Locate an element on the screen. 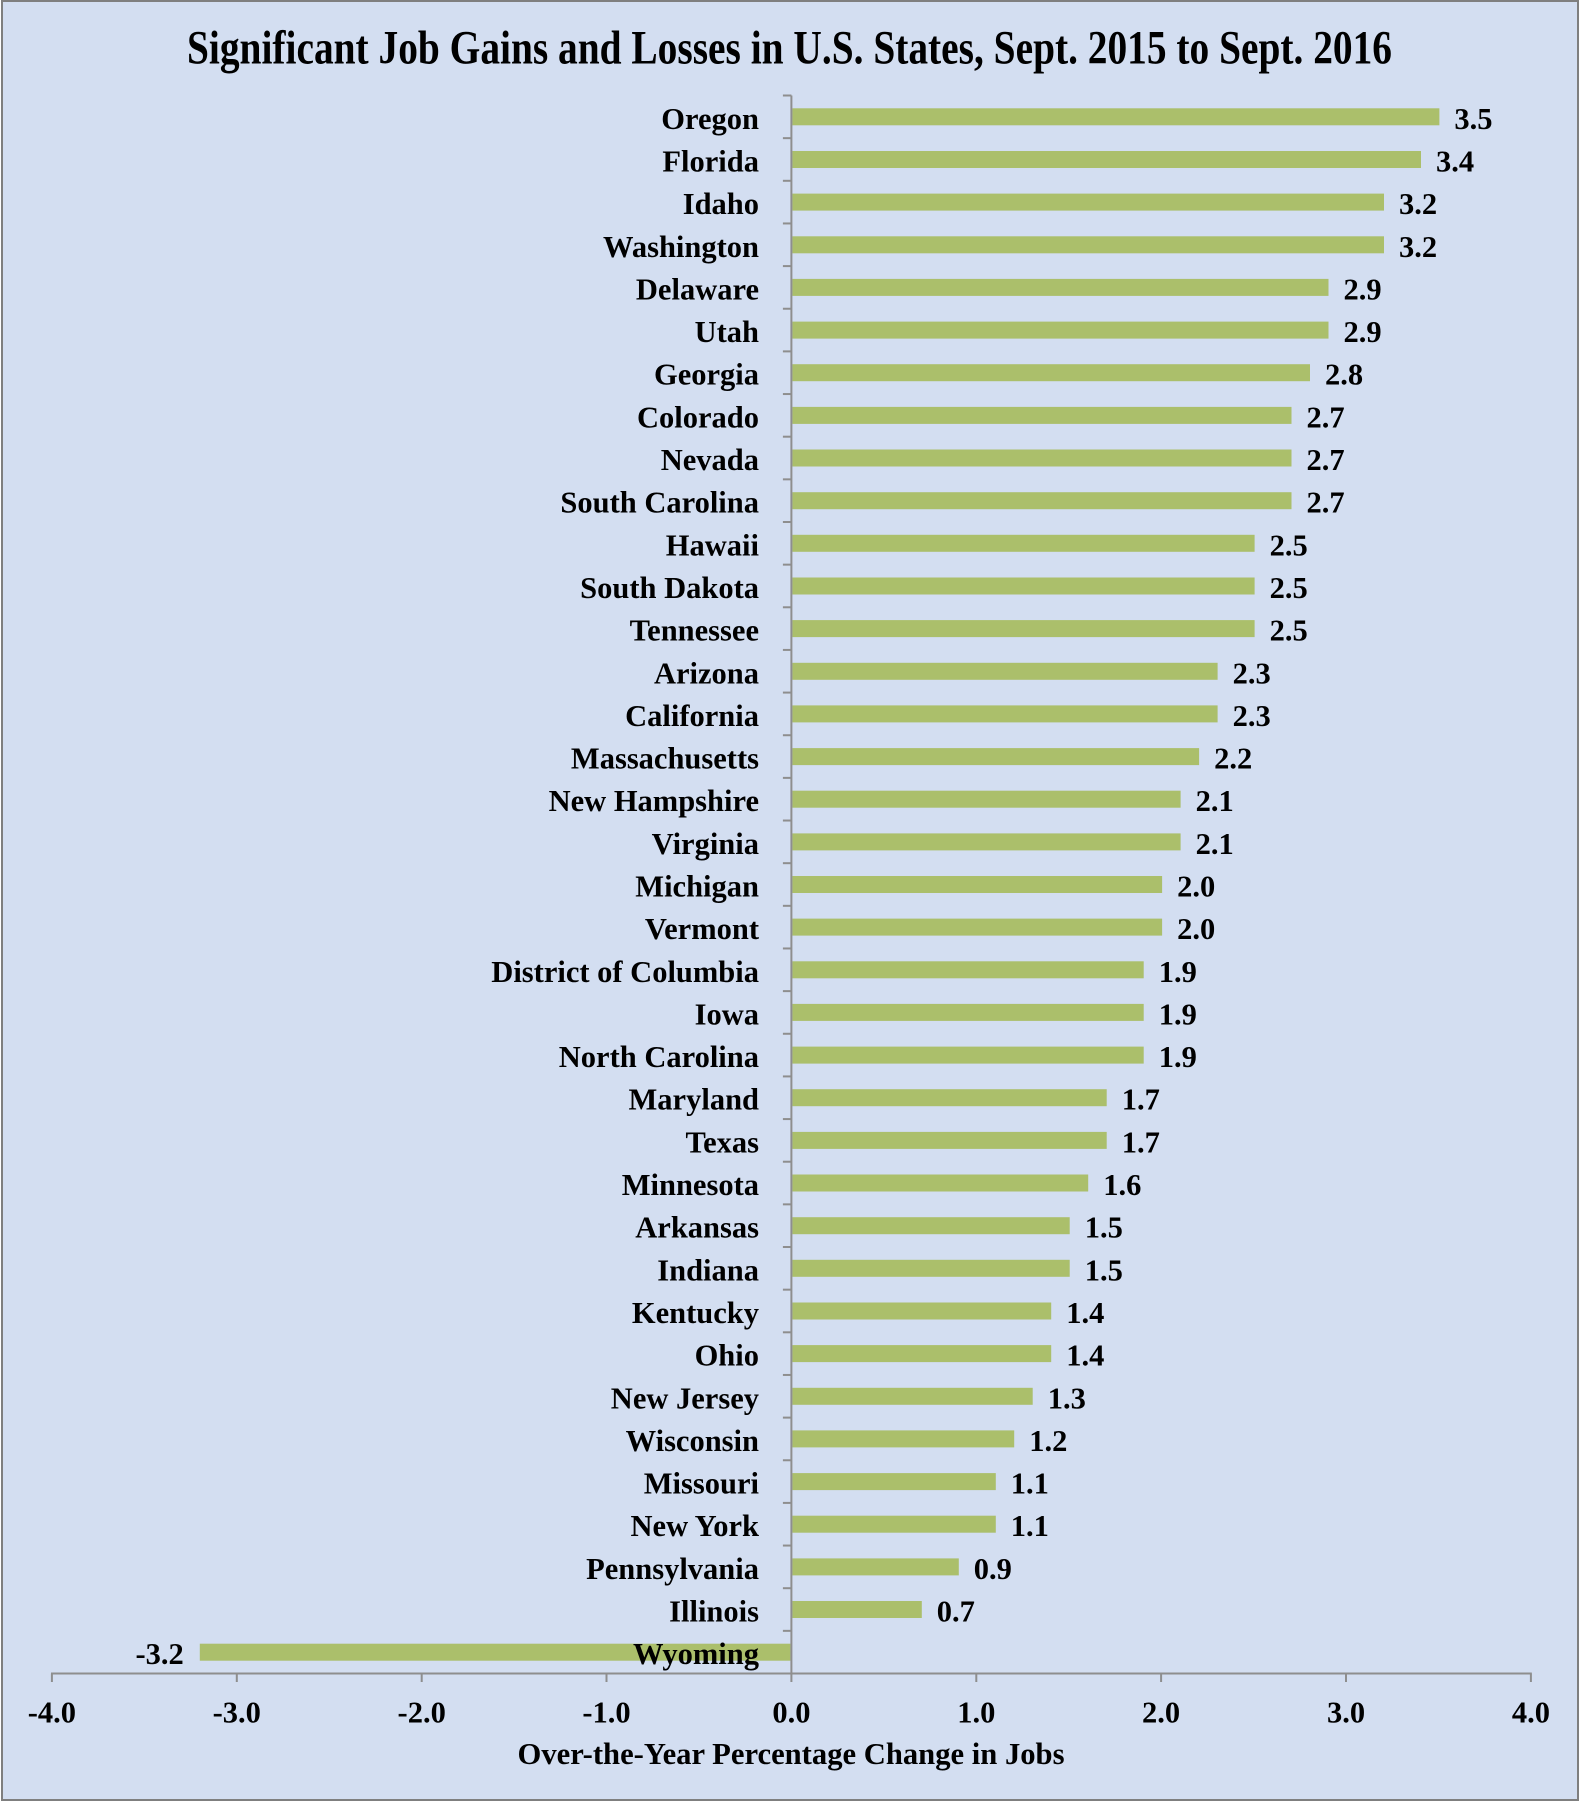 The width and height of the screenshot is (1579, 1802). svg-text: Nevada is located at coordinates (710, 460).